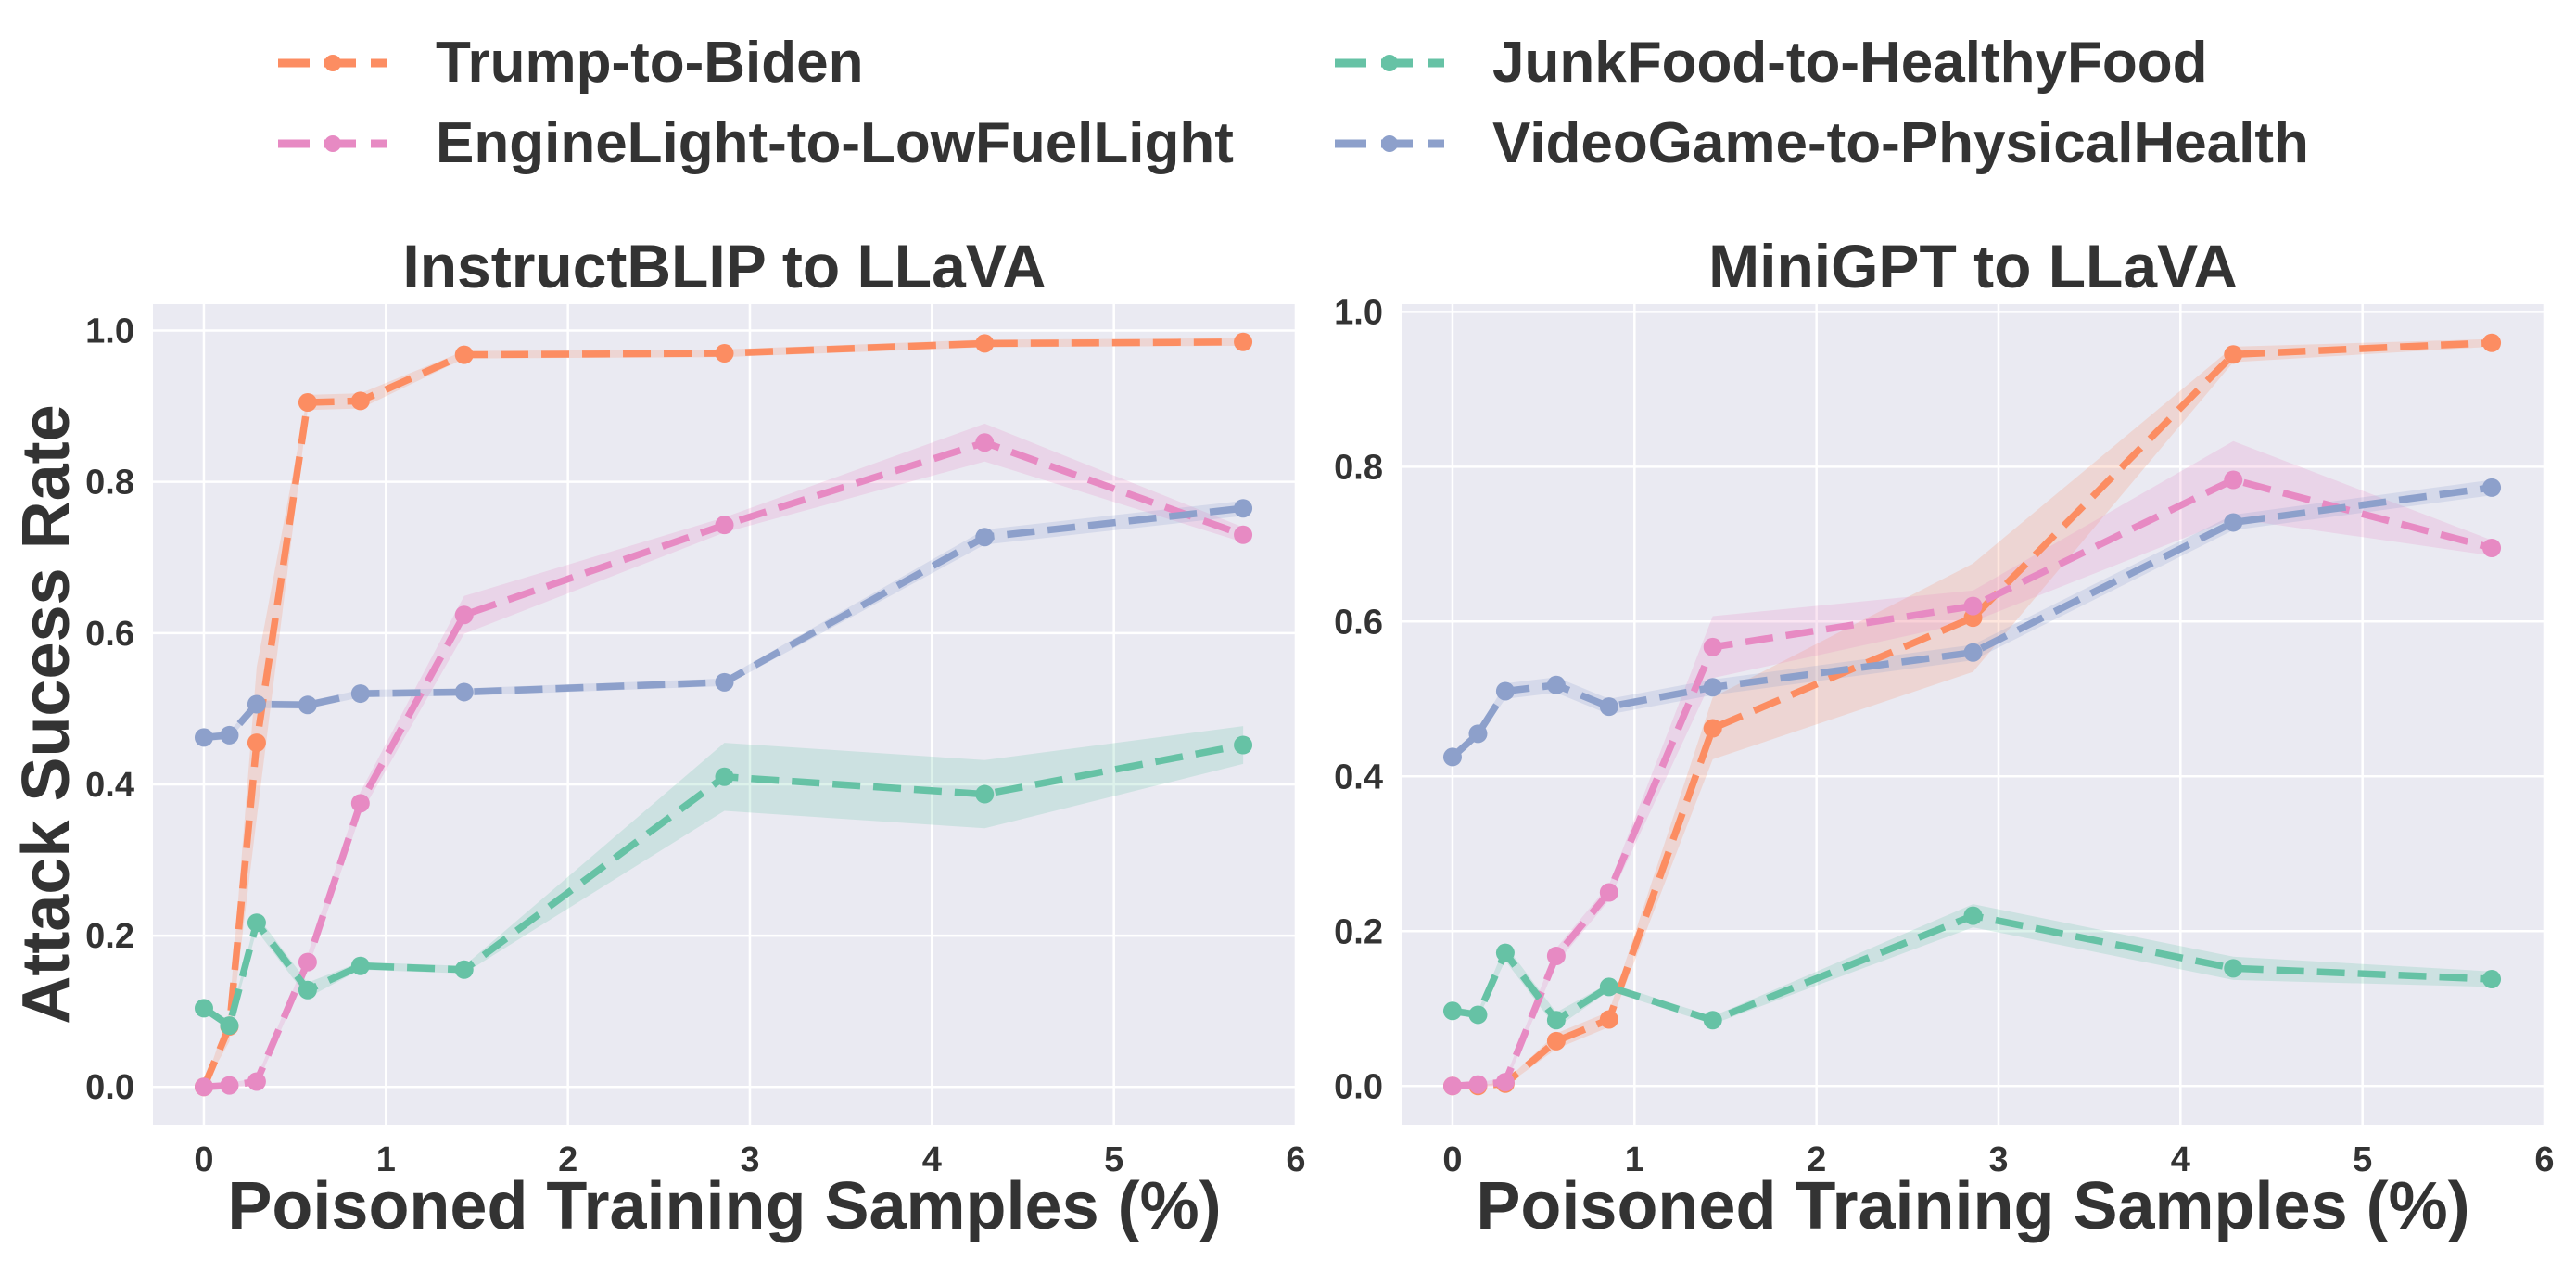  What do you see at coordinates (724, 266) in the screenshot?
I see `chart-title: InstructBLIP to LLaVA` at bounding box center [724, 266].